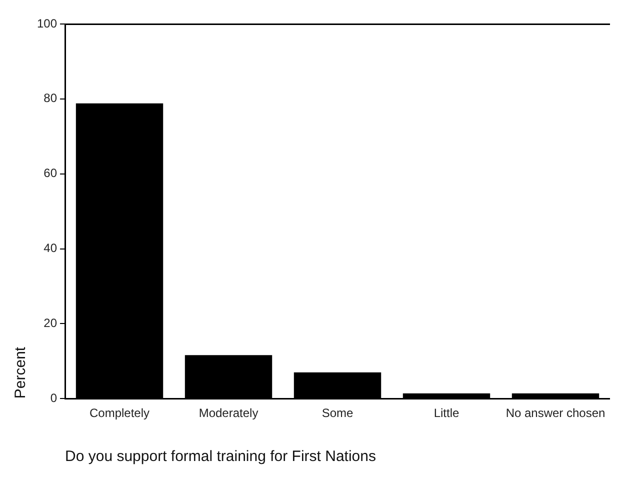  I want to click on x-tick-label: Moderately, so click(228, 413).